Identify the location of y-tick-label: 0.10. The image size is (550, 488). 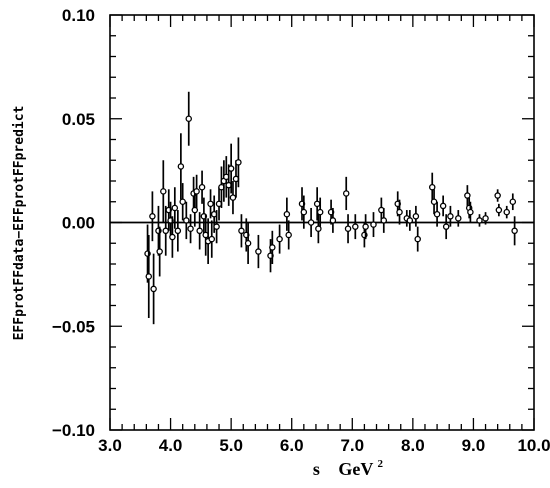
(78, 15).